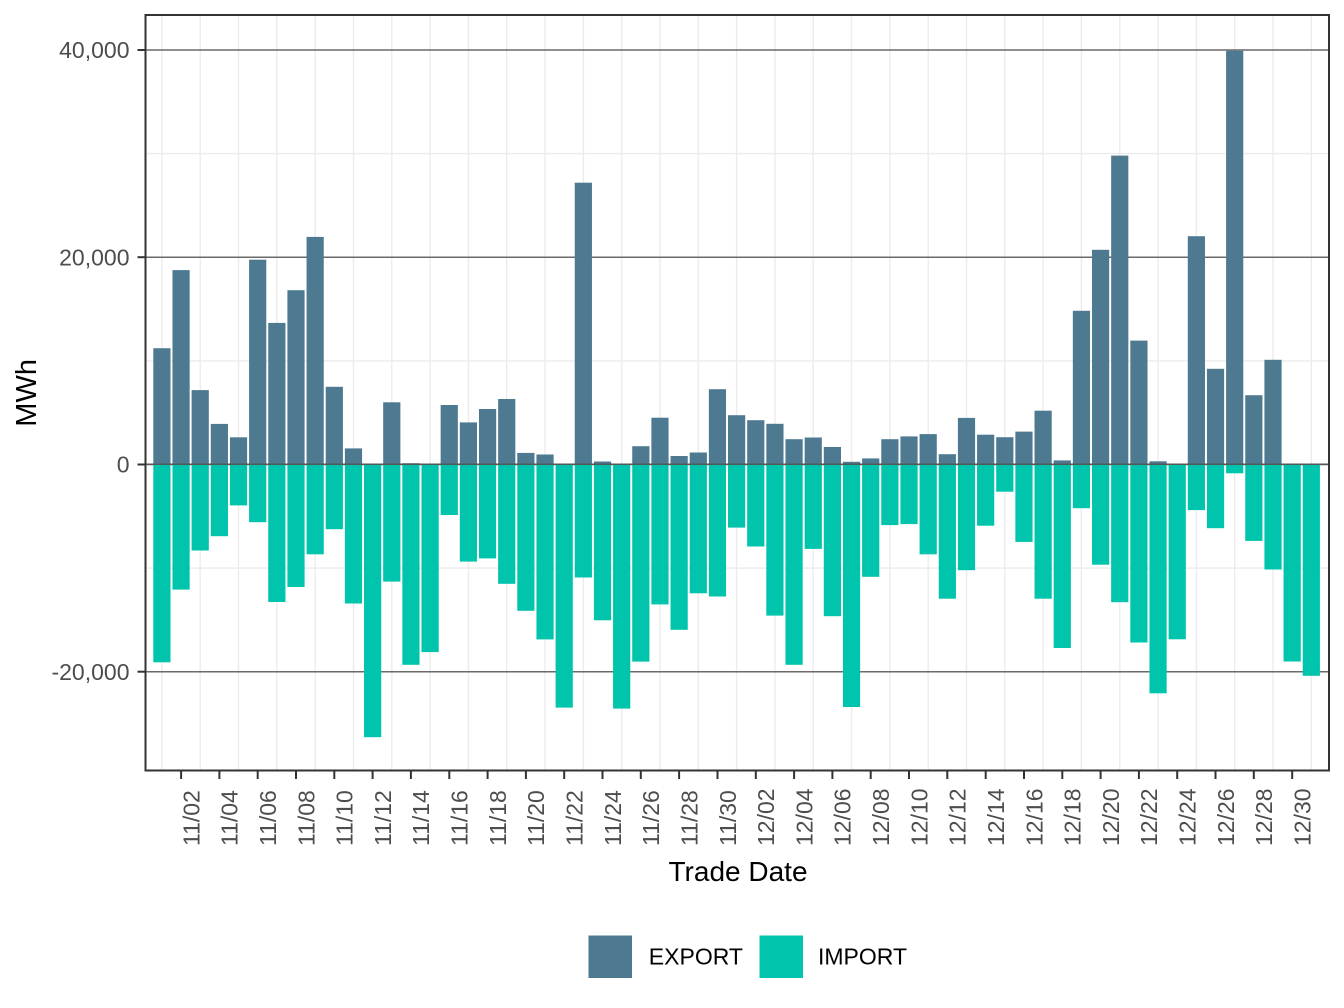 This screenshot has width=1344, height=1008. What do you see at coordinates (306, 818) in the screenshot?
I see `svg-text: 11/08` at bounding box center [306, 818].